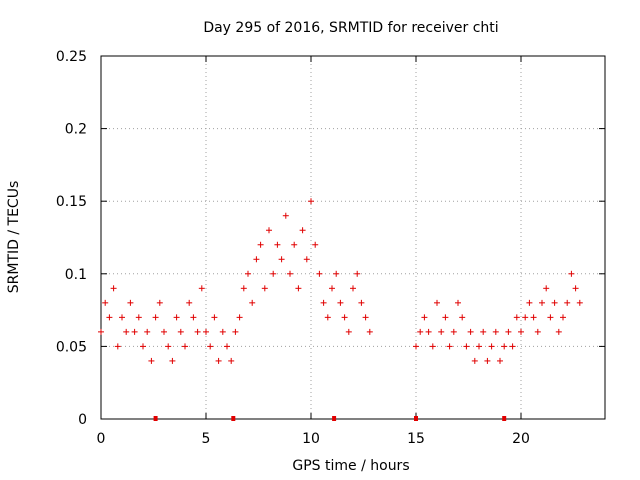 This screenshot has width=640, height=480. I want to click on y-tick-label: 0, so click(82, 420).